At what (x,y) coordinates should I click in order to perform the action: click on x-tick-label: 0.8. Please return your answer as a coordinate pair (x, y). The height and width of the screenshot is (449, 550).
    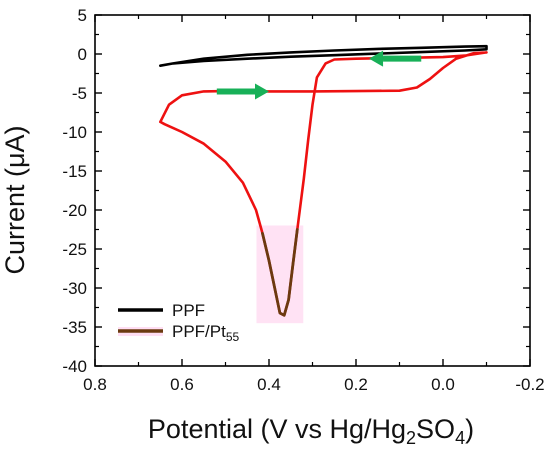
    Looking at the image, I should click on (95, 384).